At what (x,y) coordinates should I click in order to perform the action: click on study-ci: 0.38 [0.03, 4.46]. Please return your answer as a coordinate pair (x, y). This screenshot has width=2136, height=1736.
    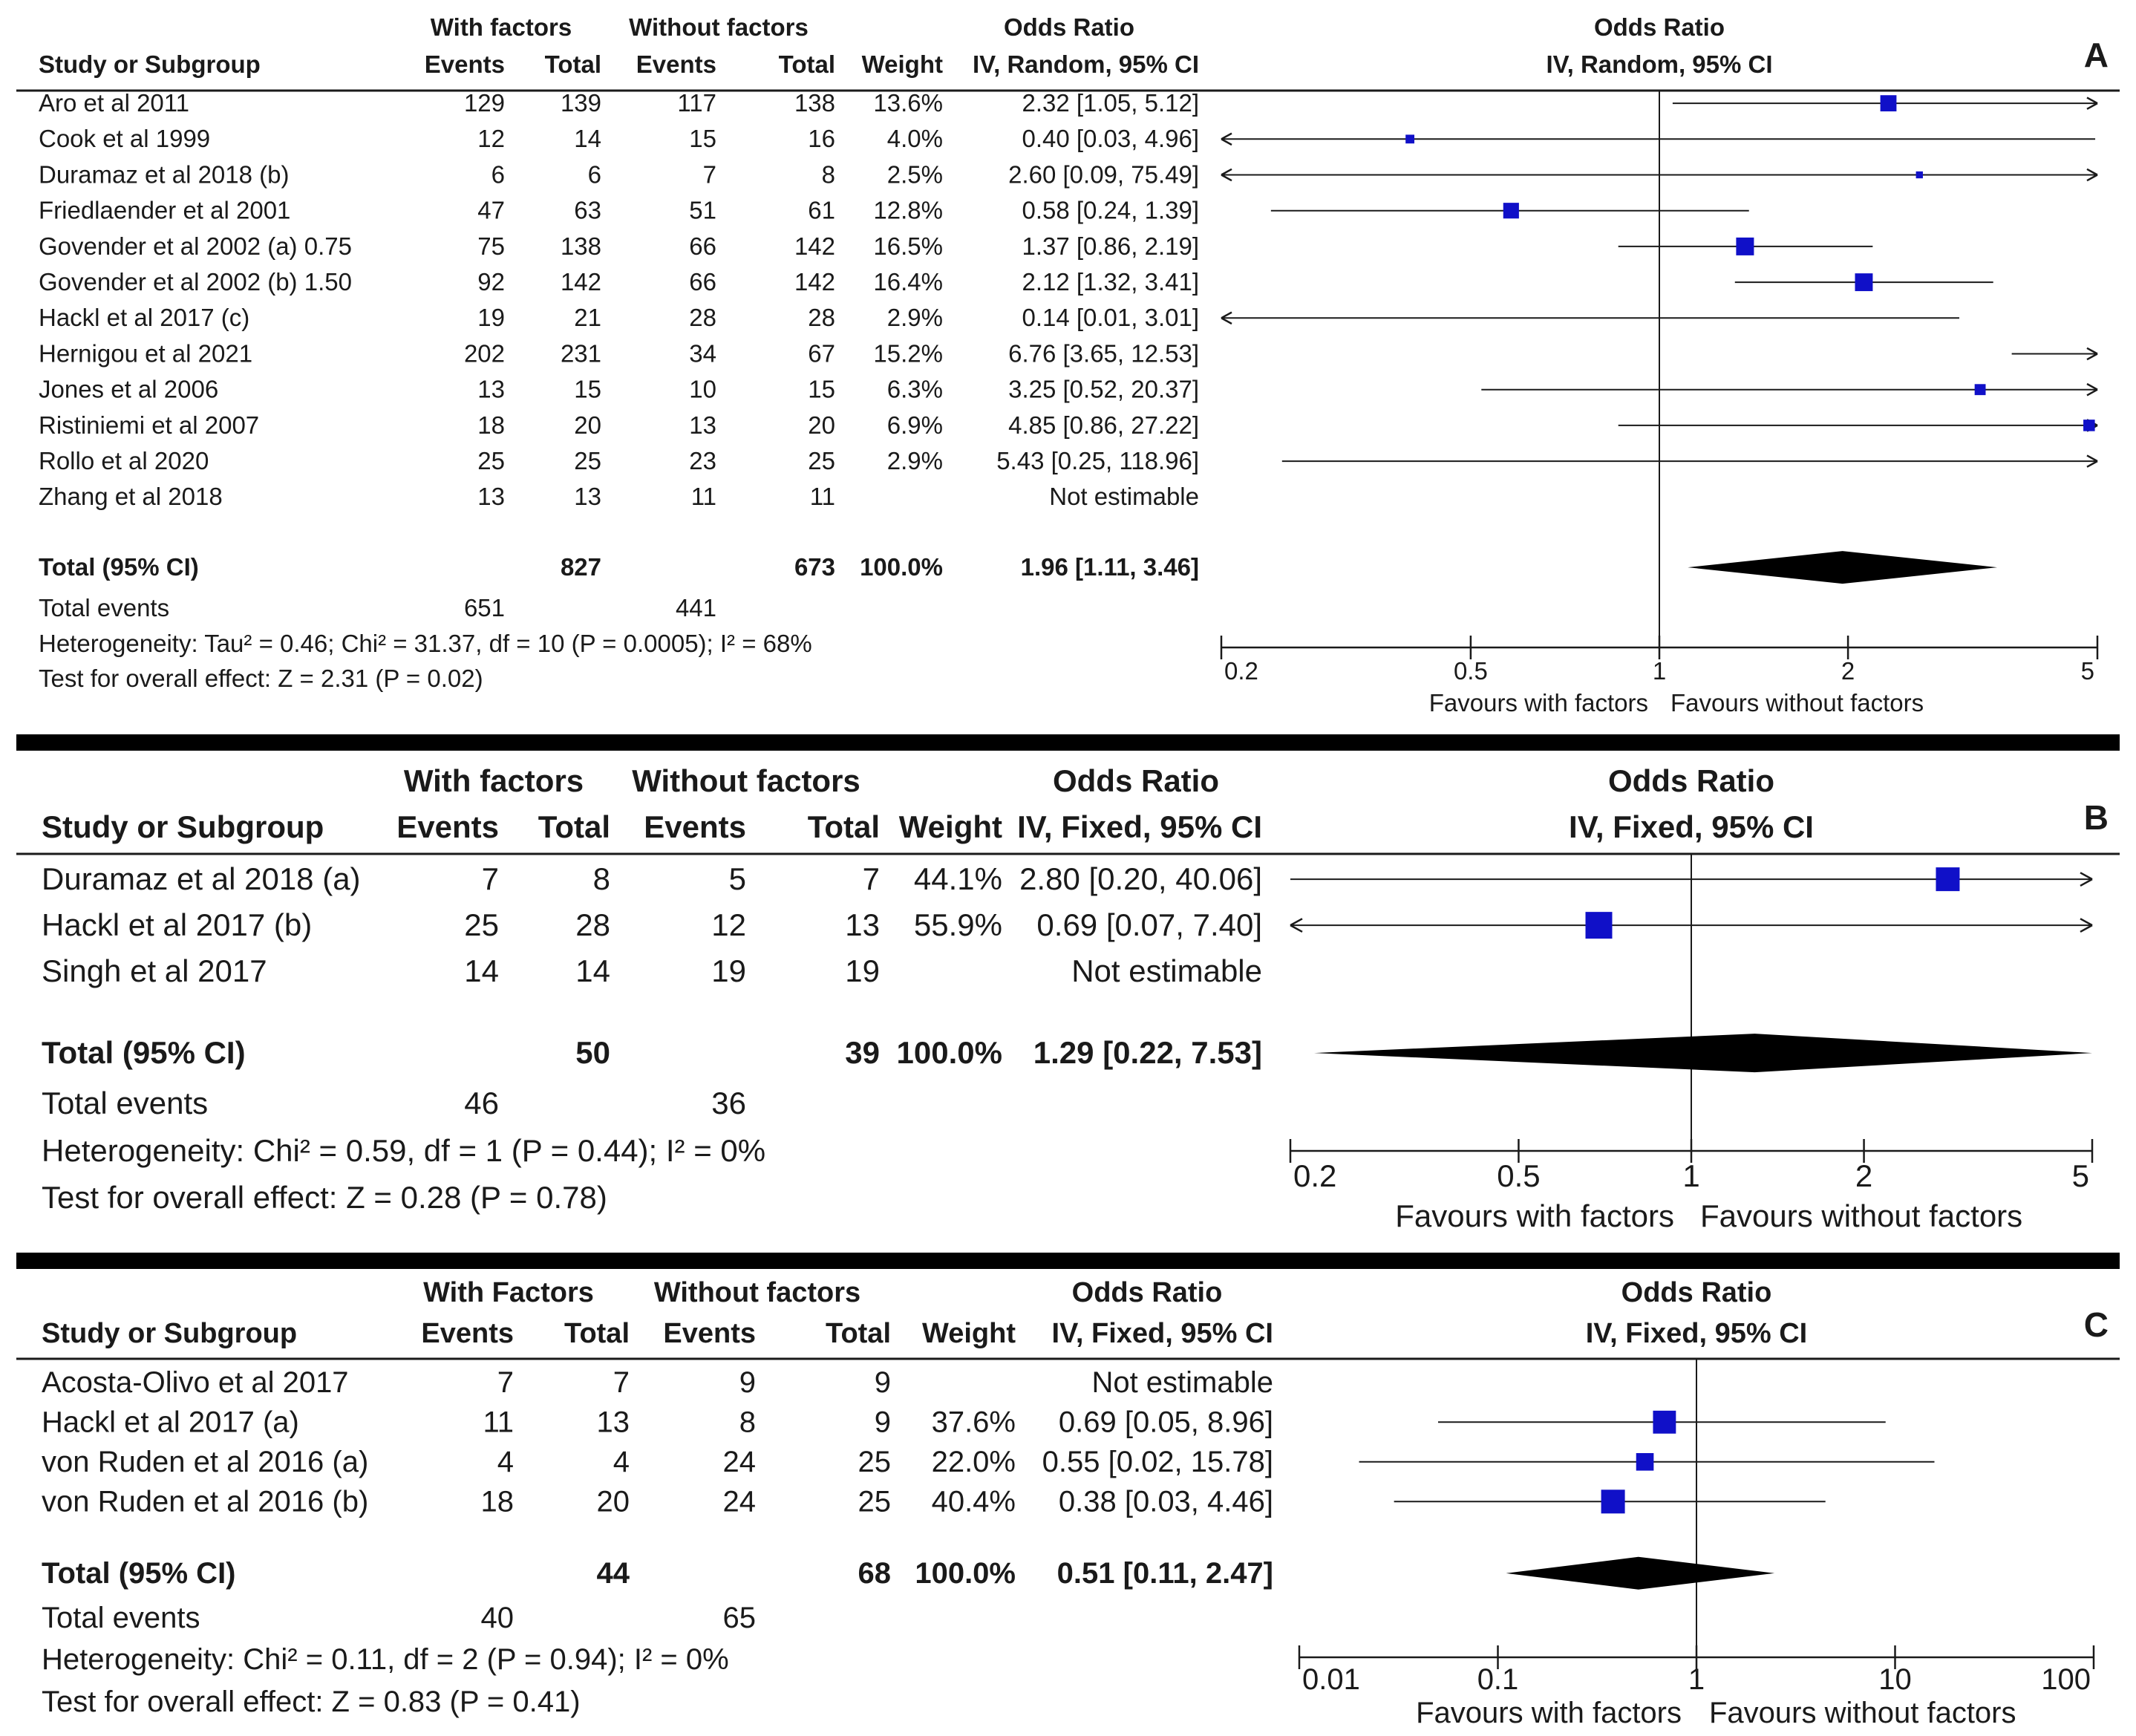
    Looking at the image, I should click on (1166, 1502).